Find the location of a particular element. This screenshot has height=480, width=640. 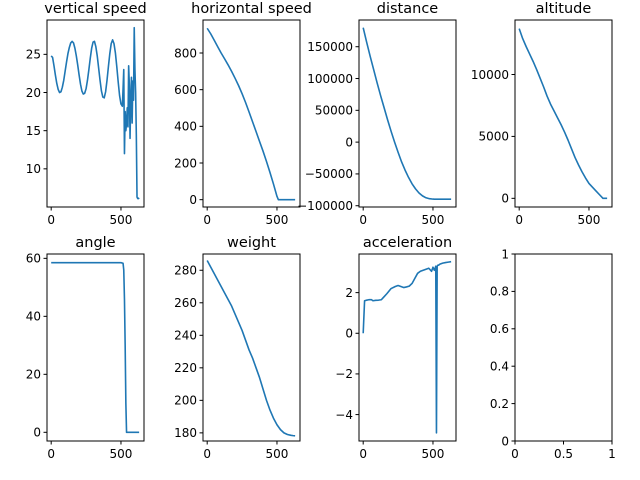

y-tick-label: 260 is located at coordinates (185, 303).